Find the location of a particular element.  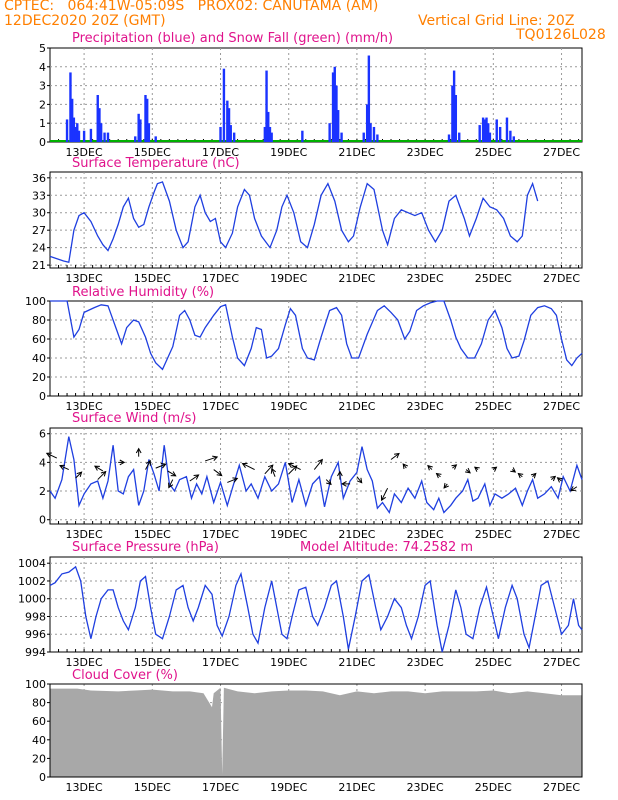

rh-title: Relative Humidity (%) is located at coordinates (143, 292).